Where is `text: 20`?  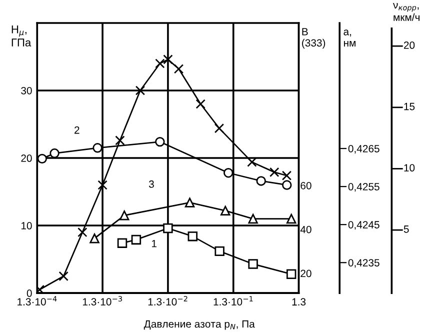
text: 20 is located at coordinates (409, 45).